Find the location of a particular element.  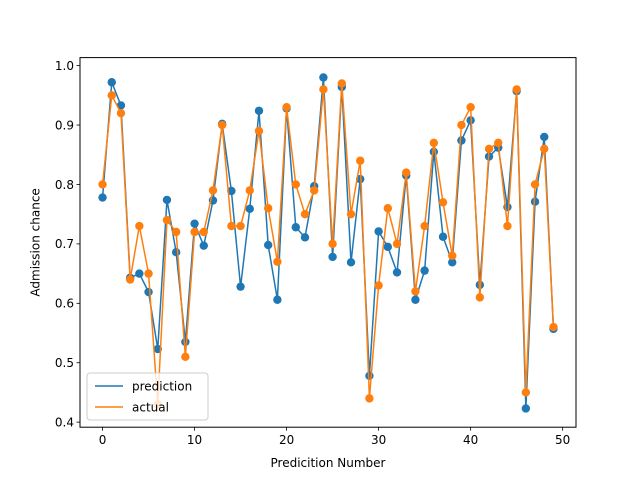

y-axis: 0.4 0.5 0.6 0.7 0.8 0.9 1.0 is located at coordinates (67, 244).